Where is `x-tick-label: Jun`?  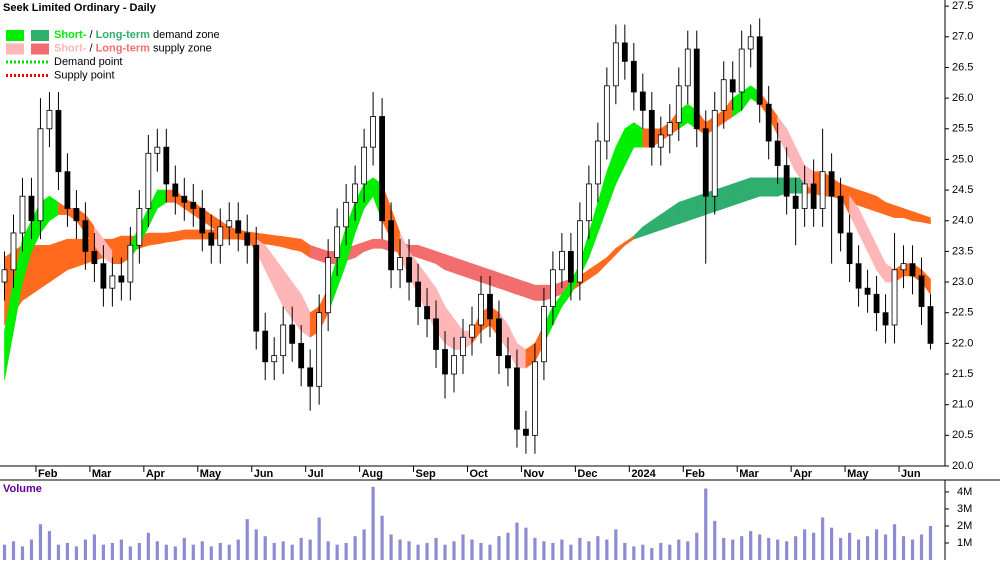 x-tick-label: Jun is located at coordinates (911, 474).